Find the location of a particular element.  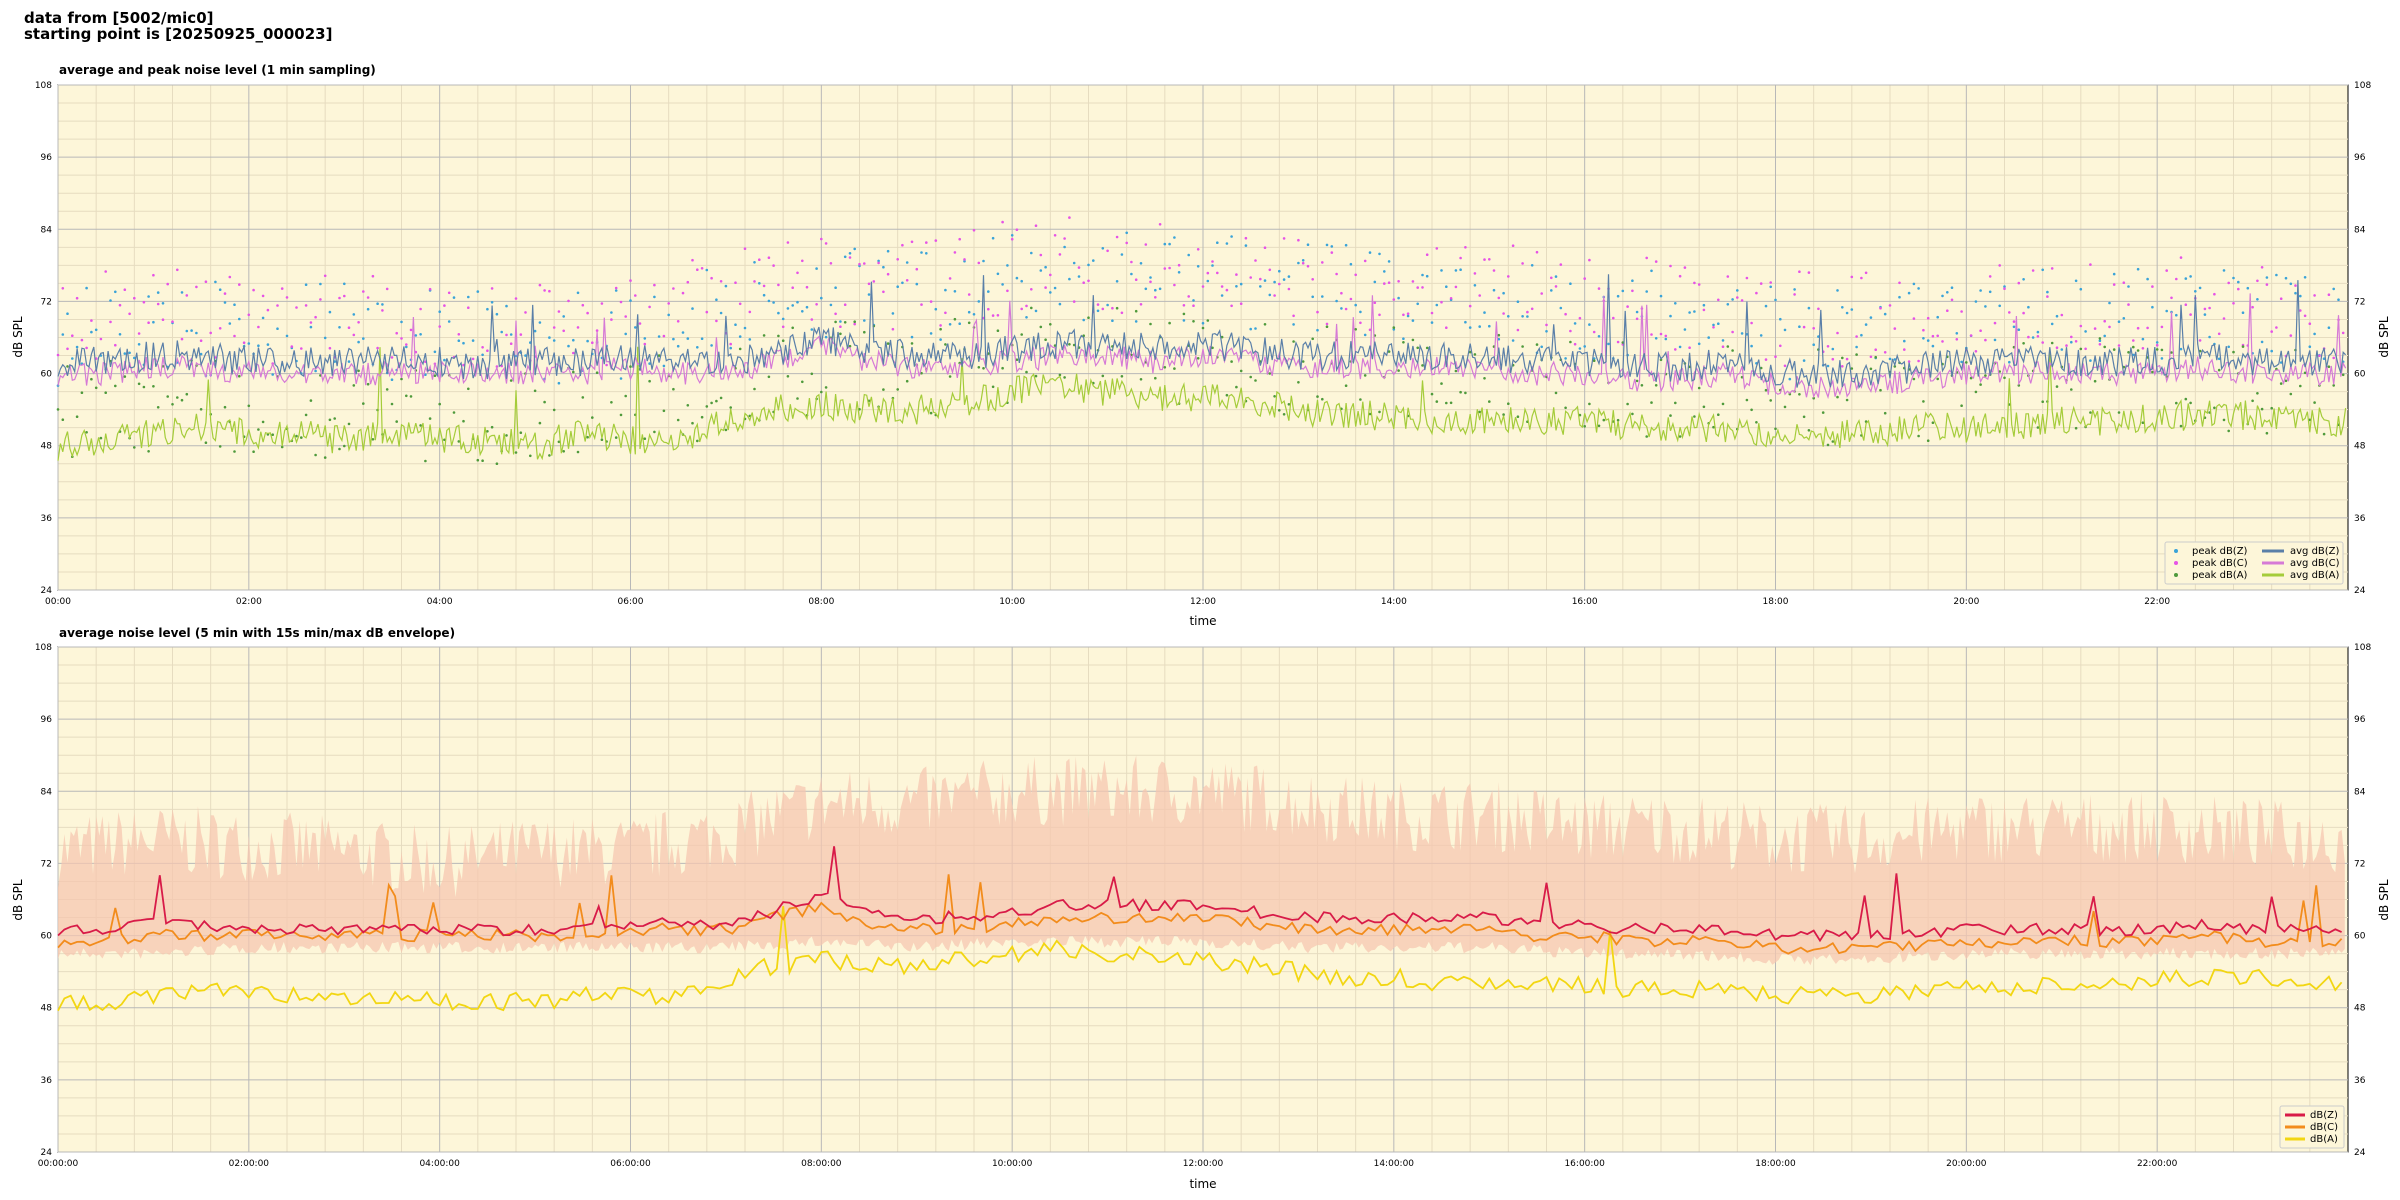

x-tick-label: 04:00 is located at coordinates (440, 602).